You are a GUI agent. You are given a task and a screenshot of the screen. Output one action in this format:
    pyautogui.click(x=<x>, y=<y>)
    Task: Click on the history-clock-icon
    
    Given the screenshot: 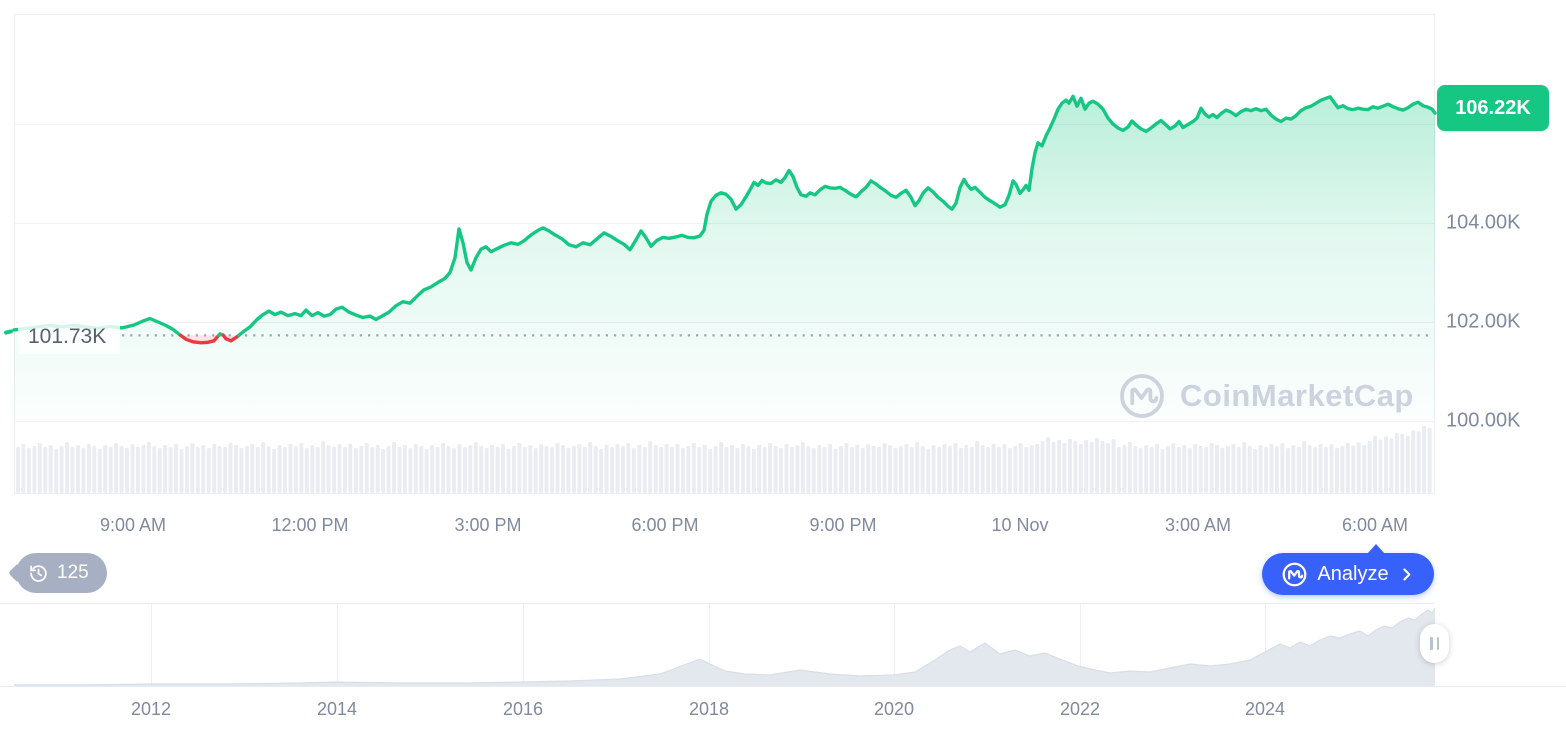 What is the action you would take?
    pyautogui.click(x=38, y=573)
    